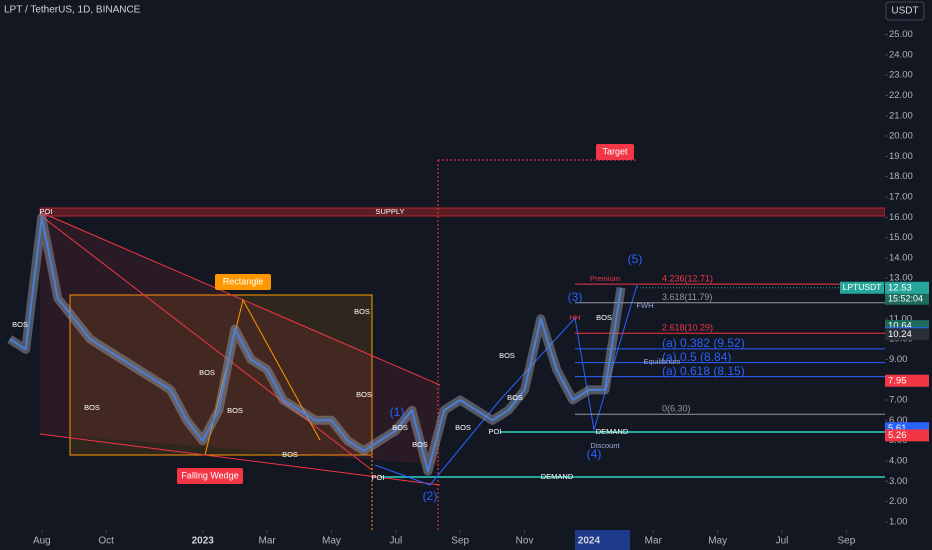 This screenshot has height=550, width=932. Describe the element at coordinates (901, 34) in the screenshot. I see `y-tick-label: 25.00` at that location.